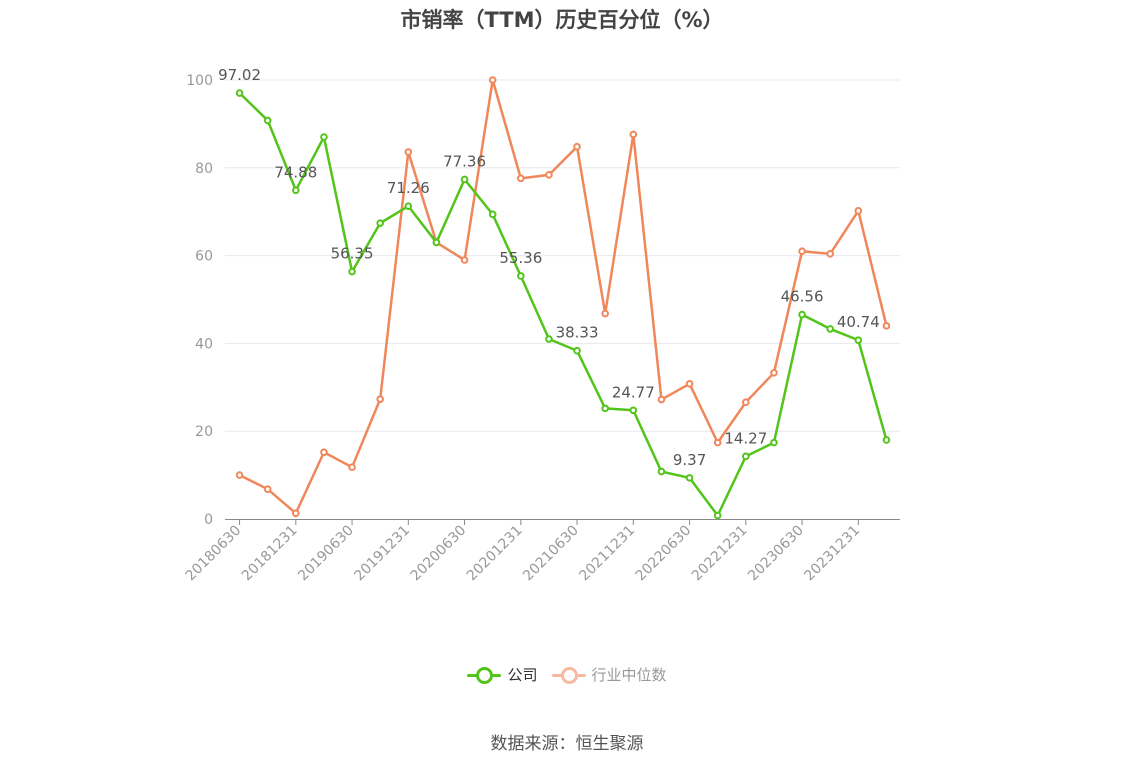  Describe the element at coordinates (464, 161) in the screenshot. I see `data-label: 77.36` at that location.